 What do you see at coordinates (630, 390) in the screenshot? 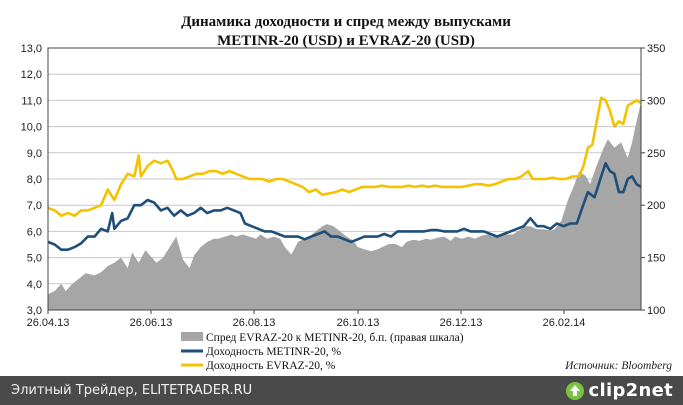
I see `brand-label: clip2net` at bounding box center [630, 390].